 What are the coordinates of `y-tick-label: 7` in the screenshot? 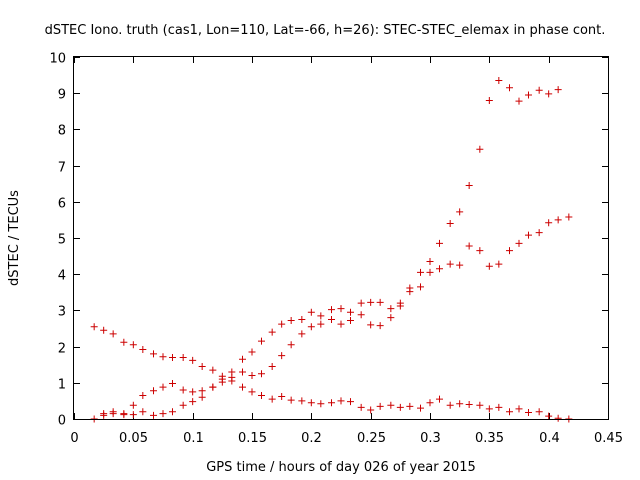 It's located at (62, 168).